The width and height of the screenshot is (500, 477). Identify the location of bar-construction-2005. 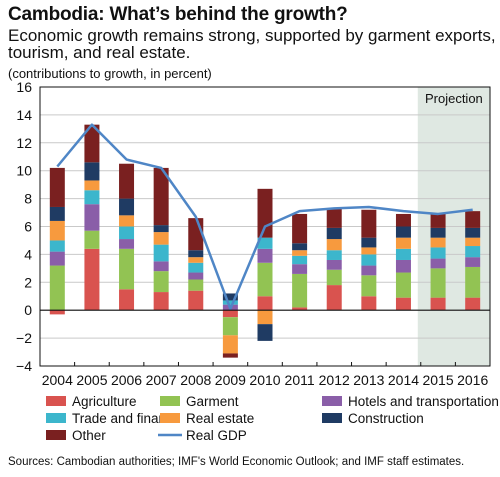
(92, 171).